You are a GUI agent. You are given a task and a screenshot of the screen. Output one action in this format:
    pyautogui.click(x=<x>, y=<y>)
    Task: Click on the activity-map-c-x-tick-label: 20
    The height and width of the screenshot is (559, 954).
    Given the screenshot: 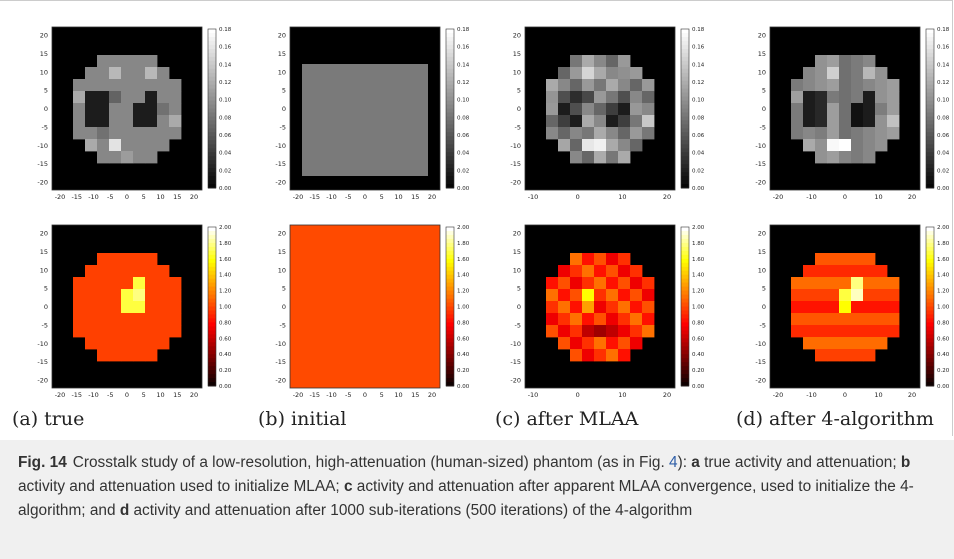 What is the action you would take?
    pyautogui.click(x=667, y=395)
    